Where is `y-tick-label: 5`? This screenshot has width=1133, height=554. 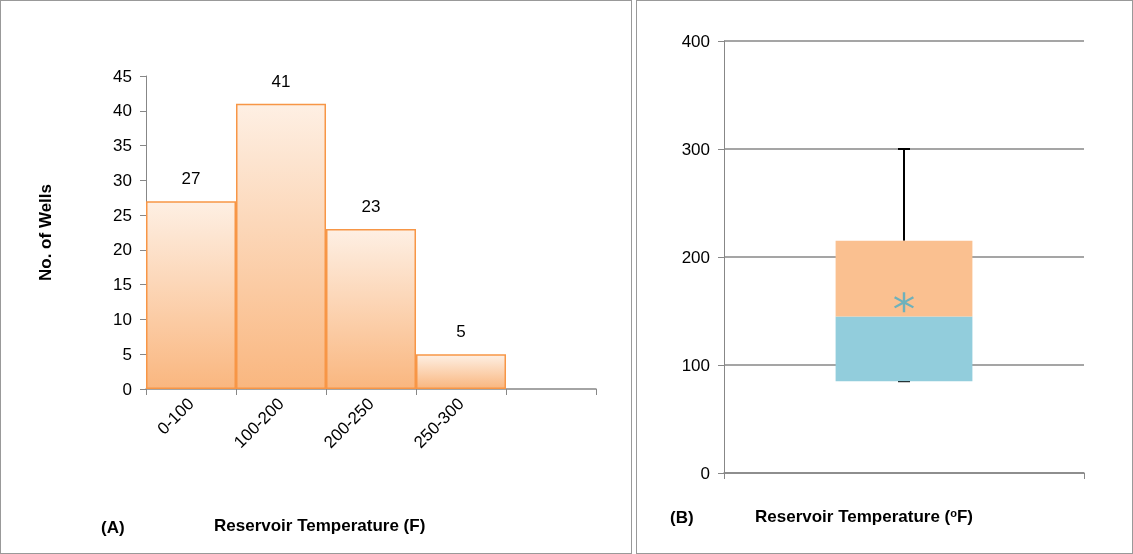
y-tick-label: 5 is located at coordinates (127, 354).